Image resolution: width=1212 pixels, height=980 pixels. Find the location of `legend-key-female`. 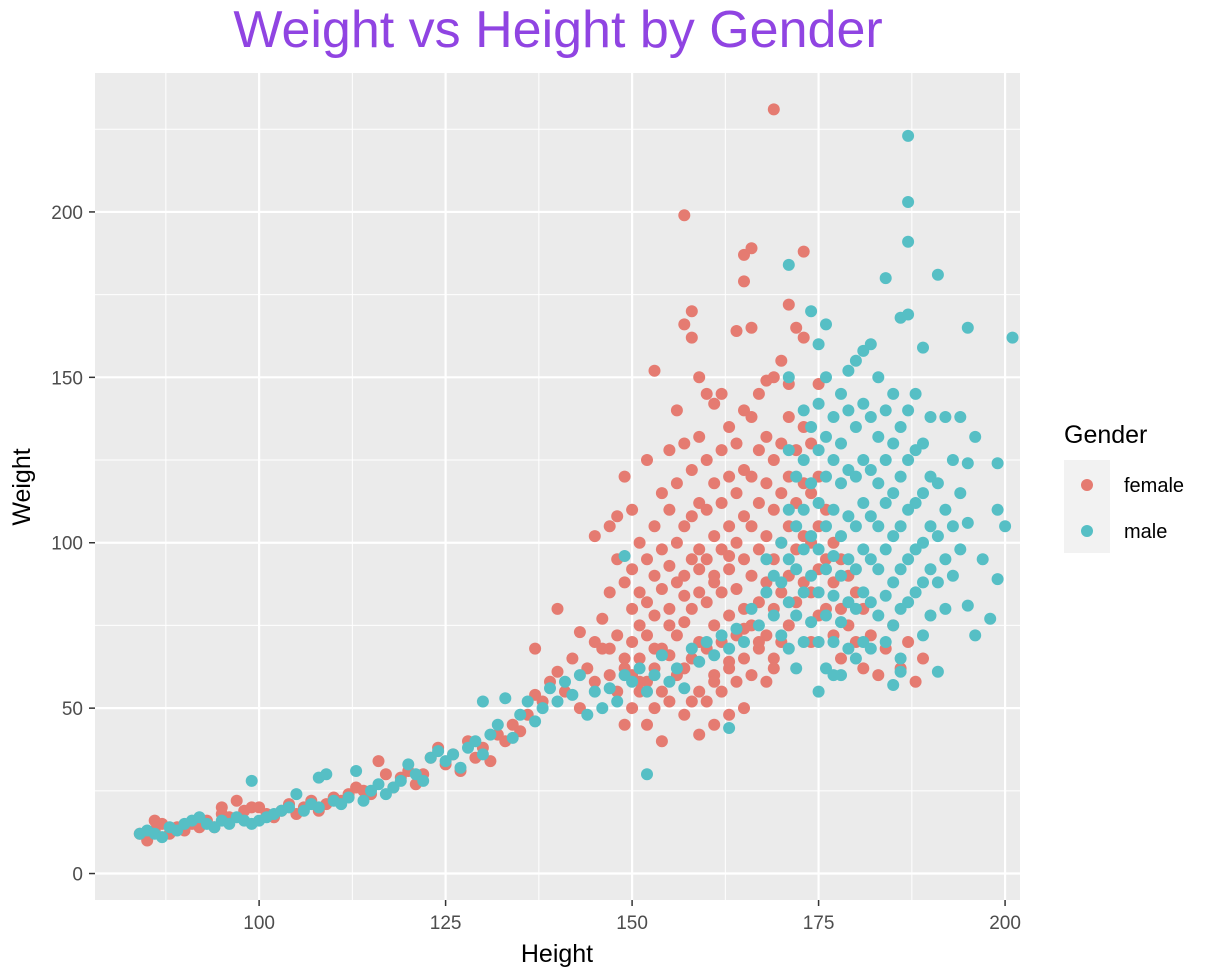

legend-key-female is located at coordinates (1087, 485).